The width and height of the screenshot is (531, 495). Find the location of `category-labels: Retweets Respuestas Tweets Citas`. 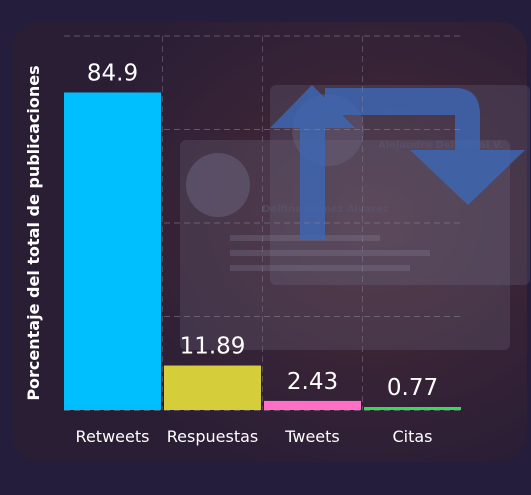

category-labels: Retweets Respuestas Tweets Citas is located at coordinates (254, 436).